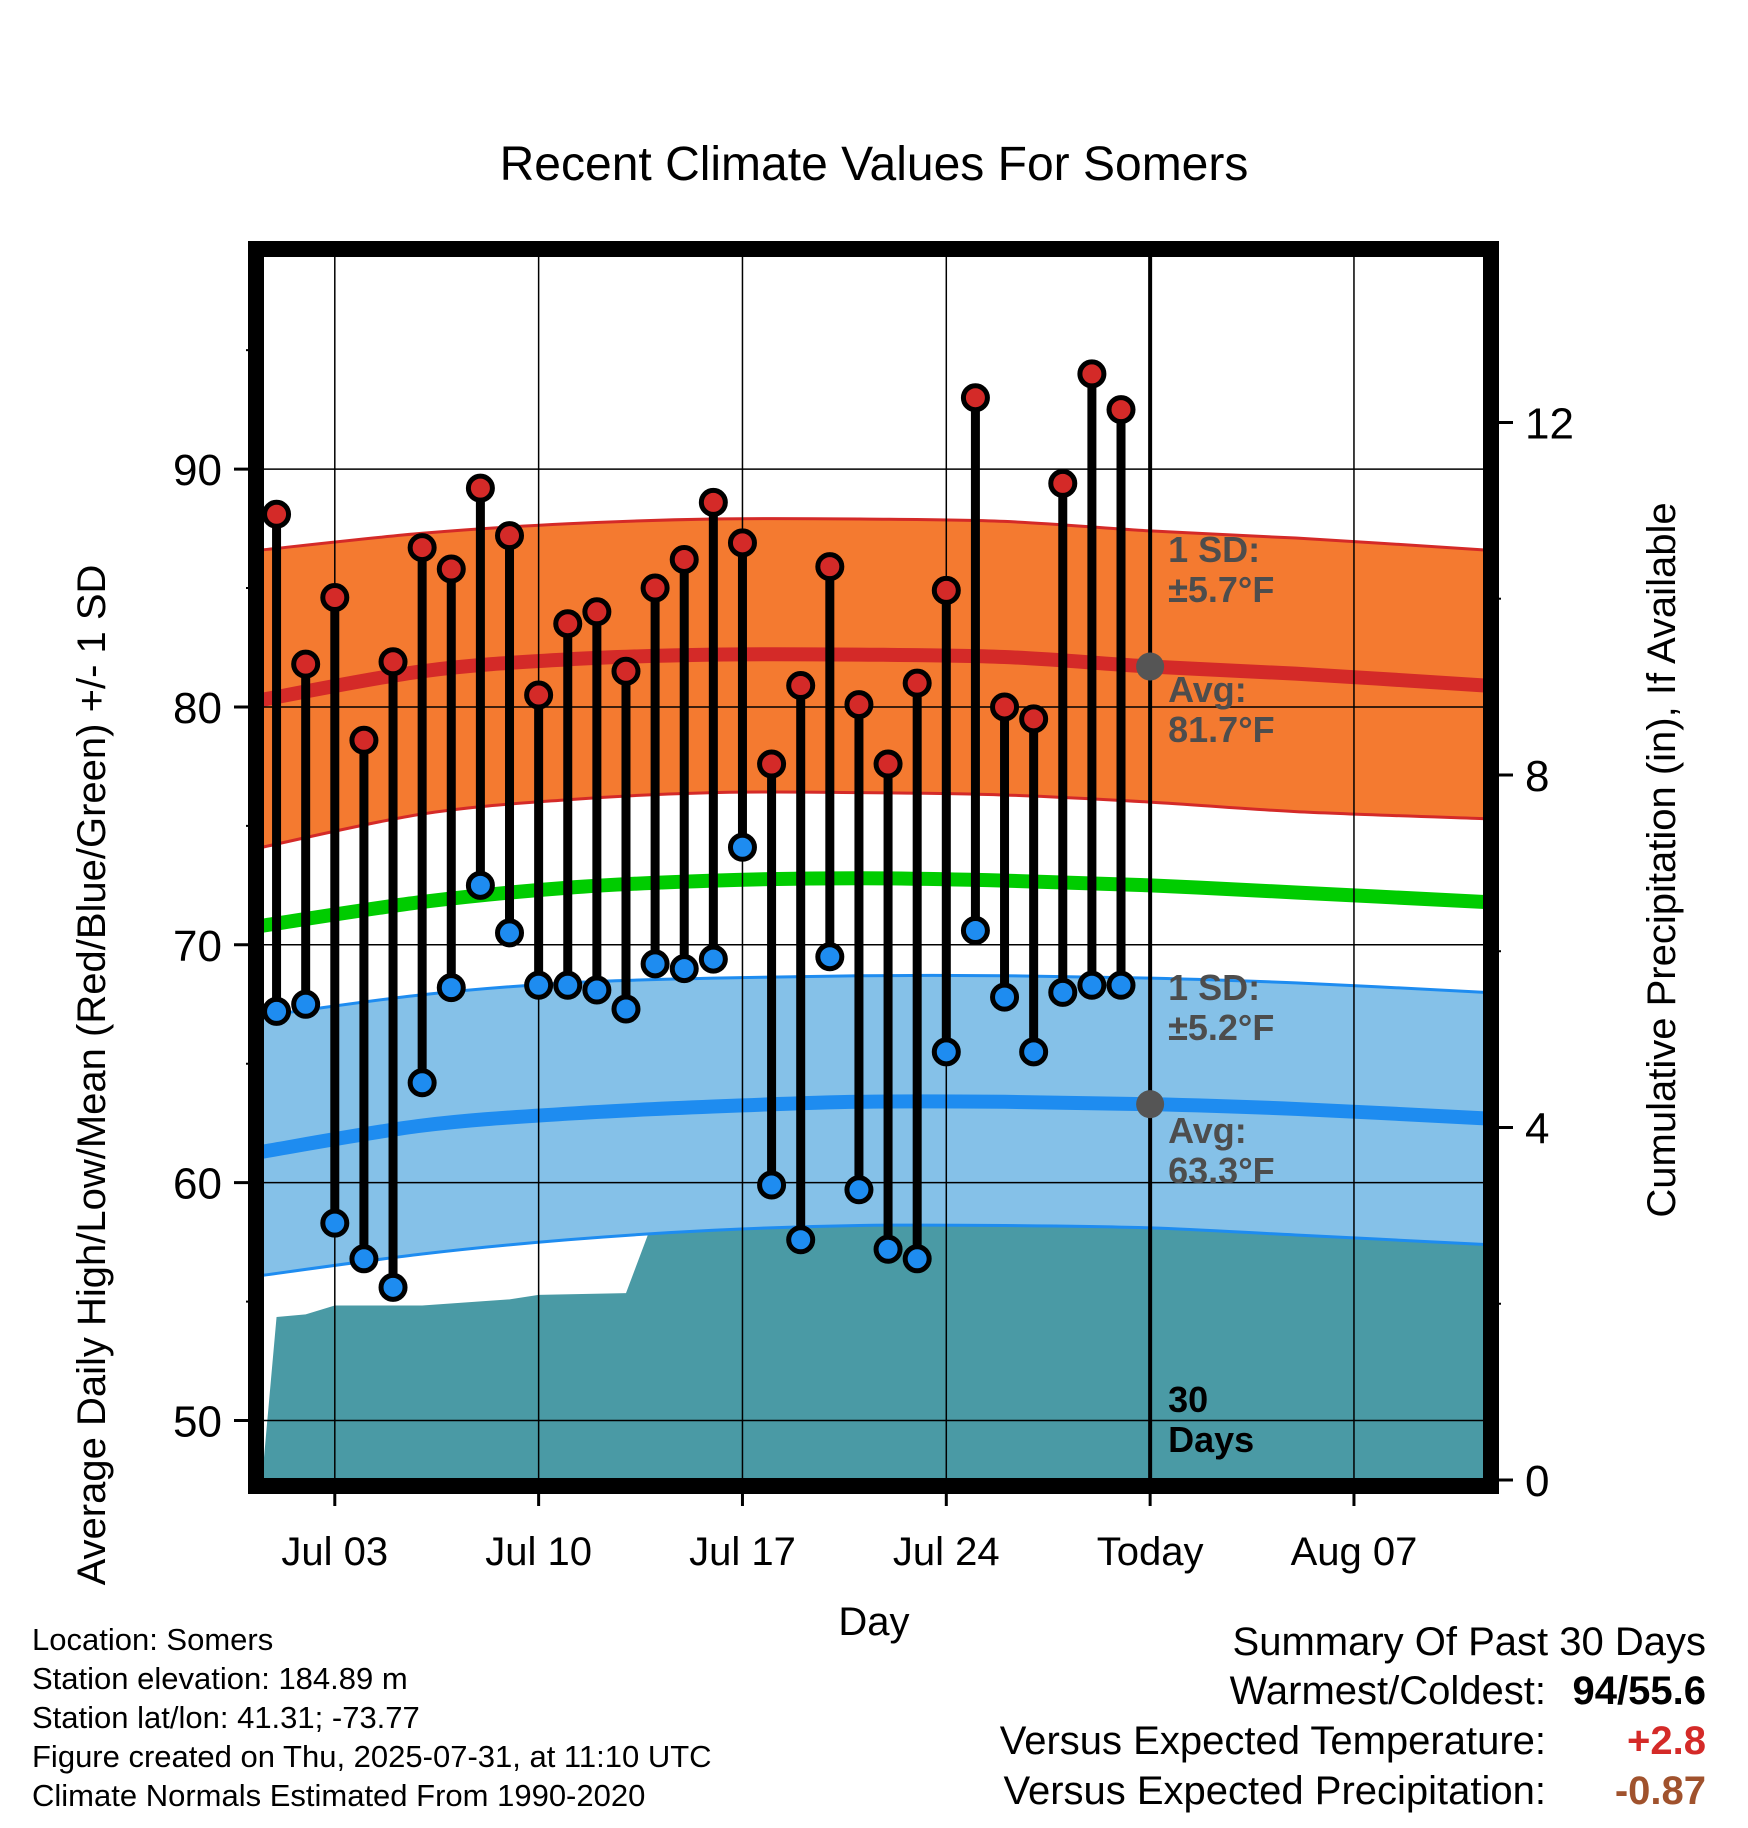  What do you see at coordinates (1666, 1741) in the screenshot?
I see `temp-value: +2.8` at bounding box center [1666, 1741].